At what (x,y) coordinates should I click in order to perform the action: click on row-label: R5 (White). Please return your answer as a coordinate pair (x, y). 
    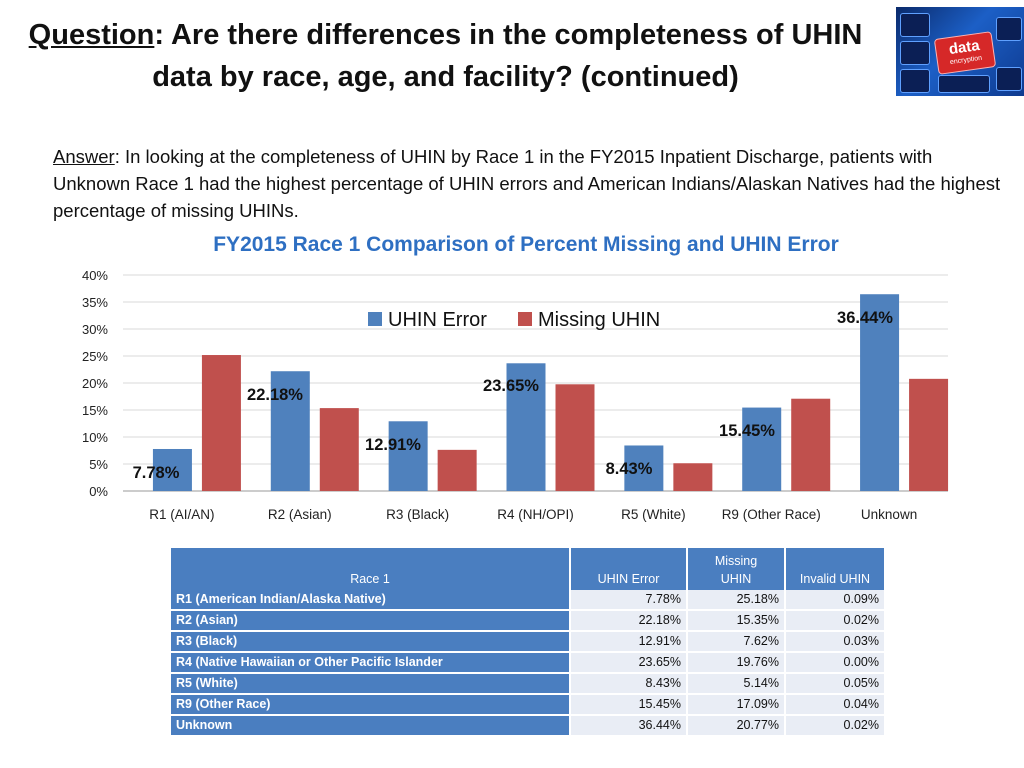
    Looking at the image, I should click on (371, 684).